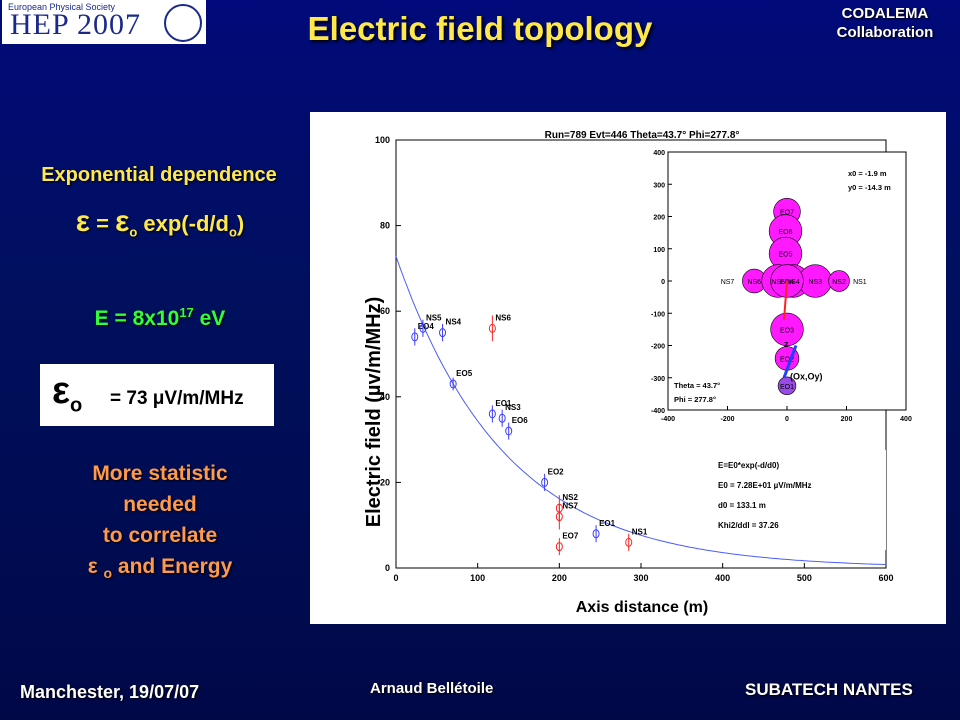 The width and height of the screenshot is (960, 720). I want to click on formula-epsilon0: ε, so click(122, 221).